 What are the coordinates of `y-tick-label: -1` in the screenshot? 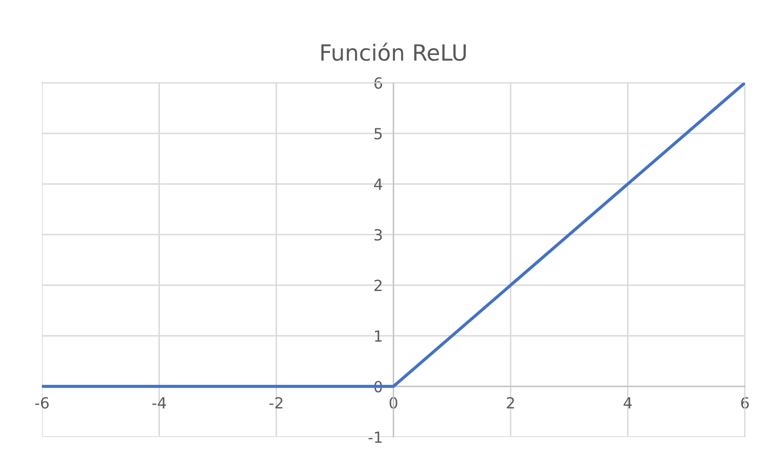 It's located at (375, 437).